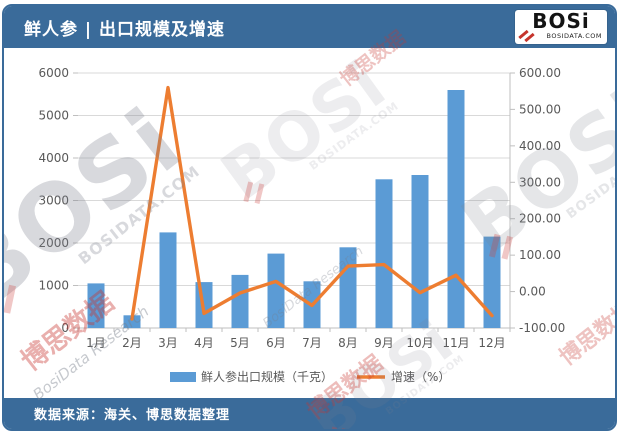 The image size is (623, 434). Describe the element at coordinates (419, 343) in the screenshot. I see `svg-text: 10月` at that location.